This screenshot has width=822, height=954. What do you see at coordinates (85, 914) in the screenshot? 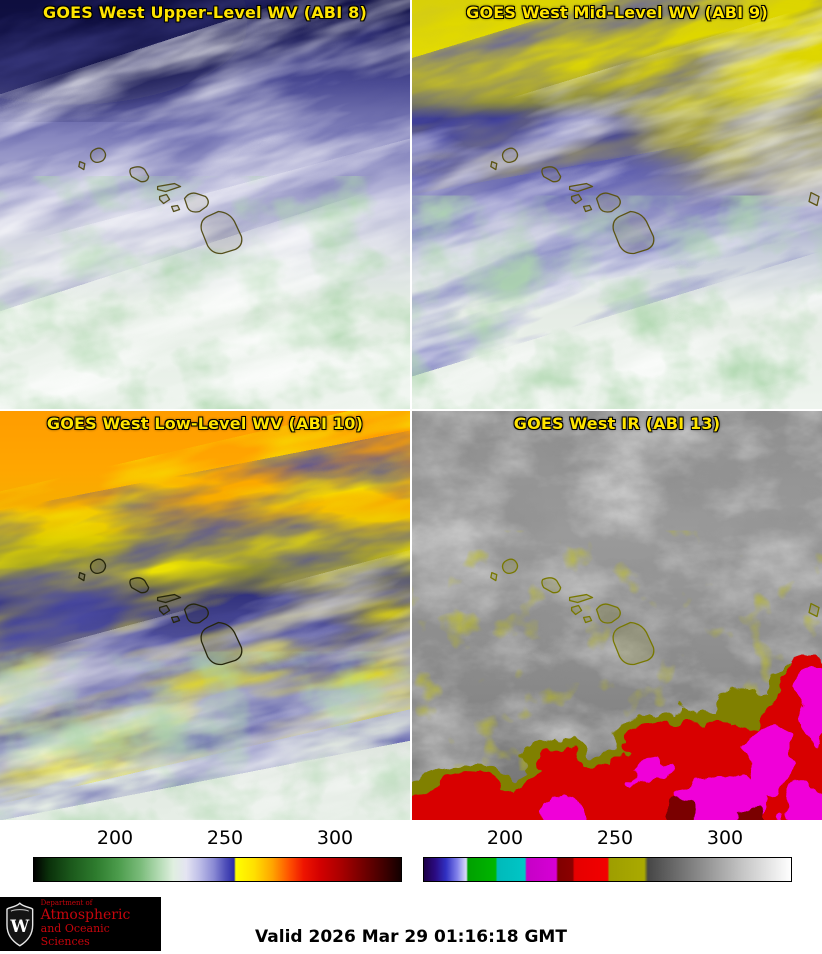
I see `logo-atmos-line: Atmospheric` at bounding box center [85, 914].